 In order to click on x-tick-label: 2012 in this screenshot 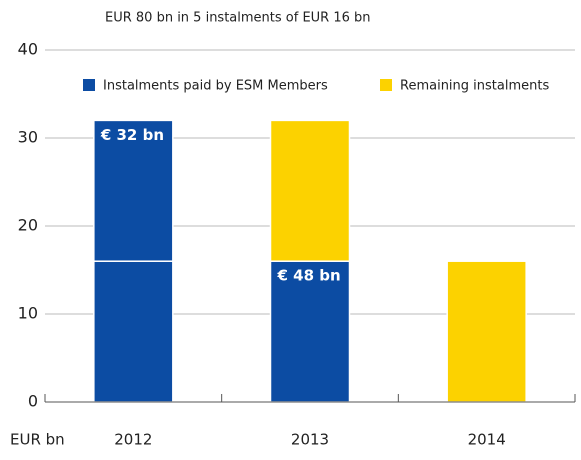, I will do `click(133, 440)`.